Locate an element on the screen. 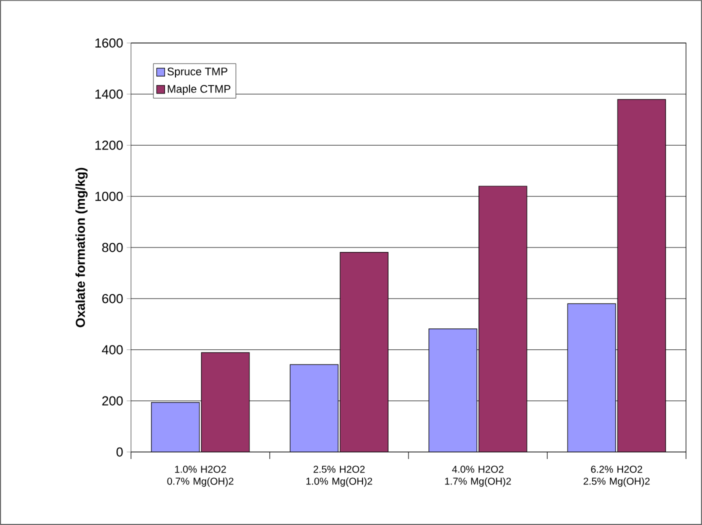 The height and width of the screenshot is (525, 702). y-axis-title: Oxalate formation (mg/kg) is located at coordinates (81, 248).